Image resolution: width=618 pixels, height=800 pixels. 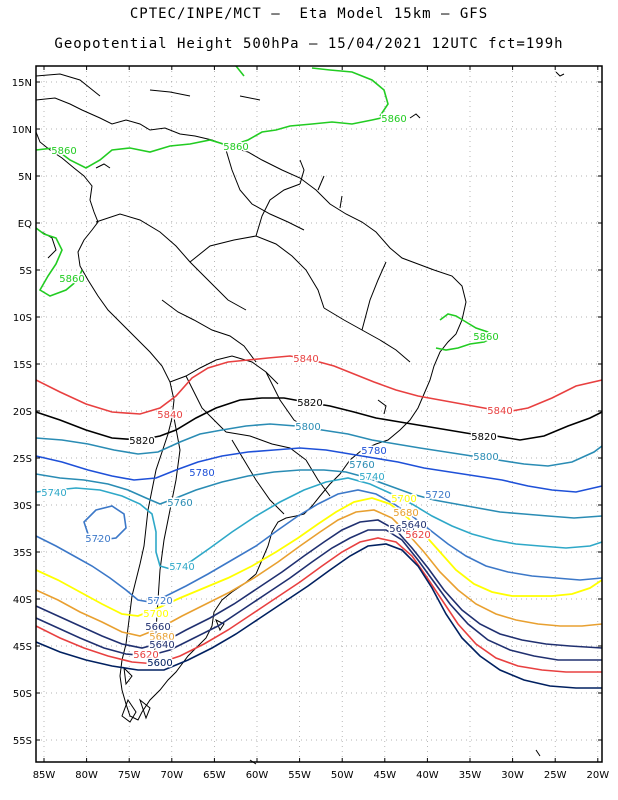 What do you see at coordinates (171, 775) in the screenshot?
I see `lon-tick-label: 70W` at bounding box center [171, 775].